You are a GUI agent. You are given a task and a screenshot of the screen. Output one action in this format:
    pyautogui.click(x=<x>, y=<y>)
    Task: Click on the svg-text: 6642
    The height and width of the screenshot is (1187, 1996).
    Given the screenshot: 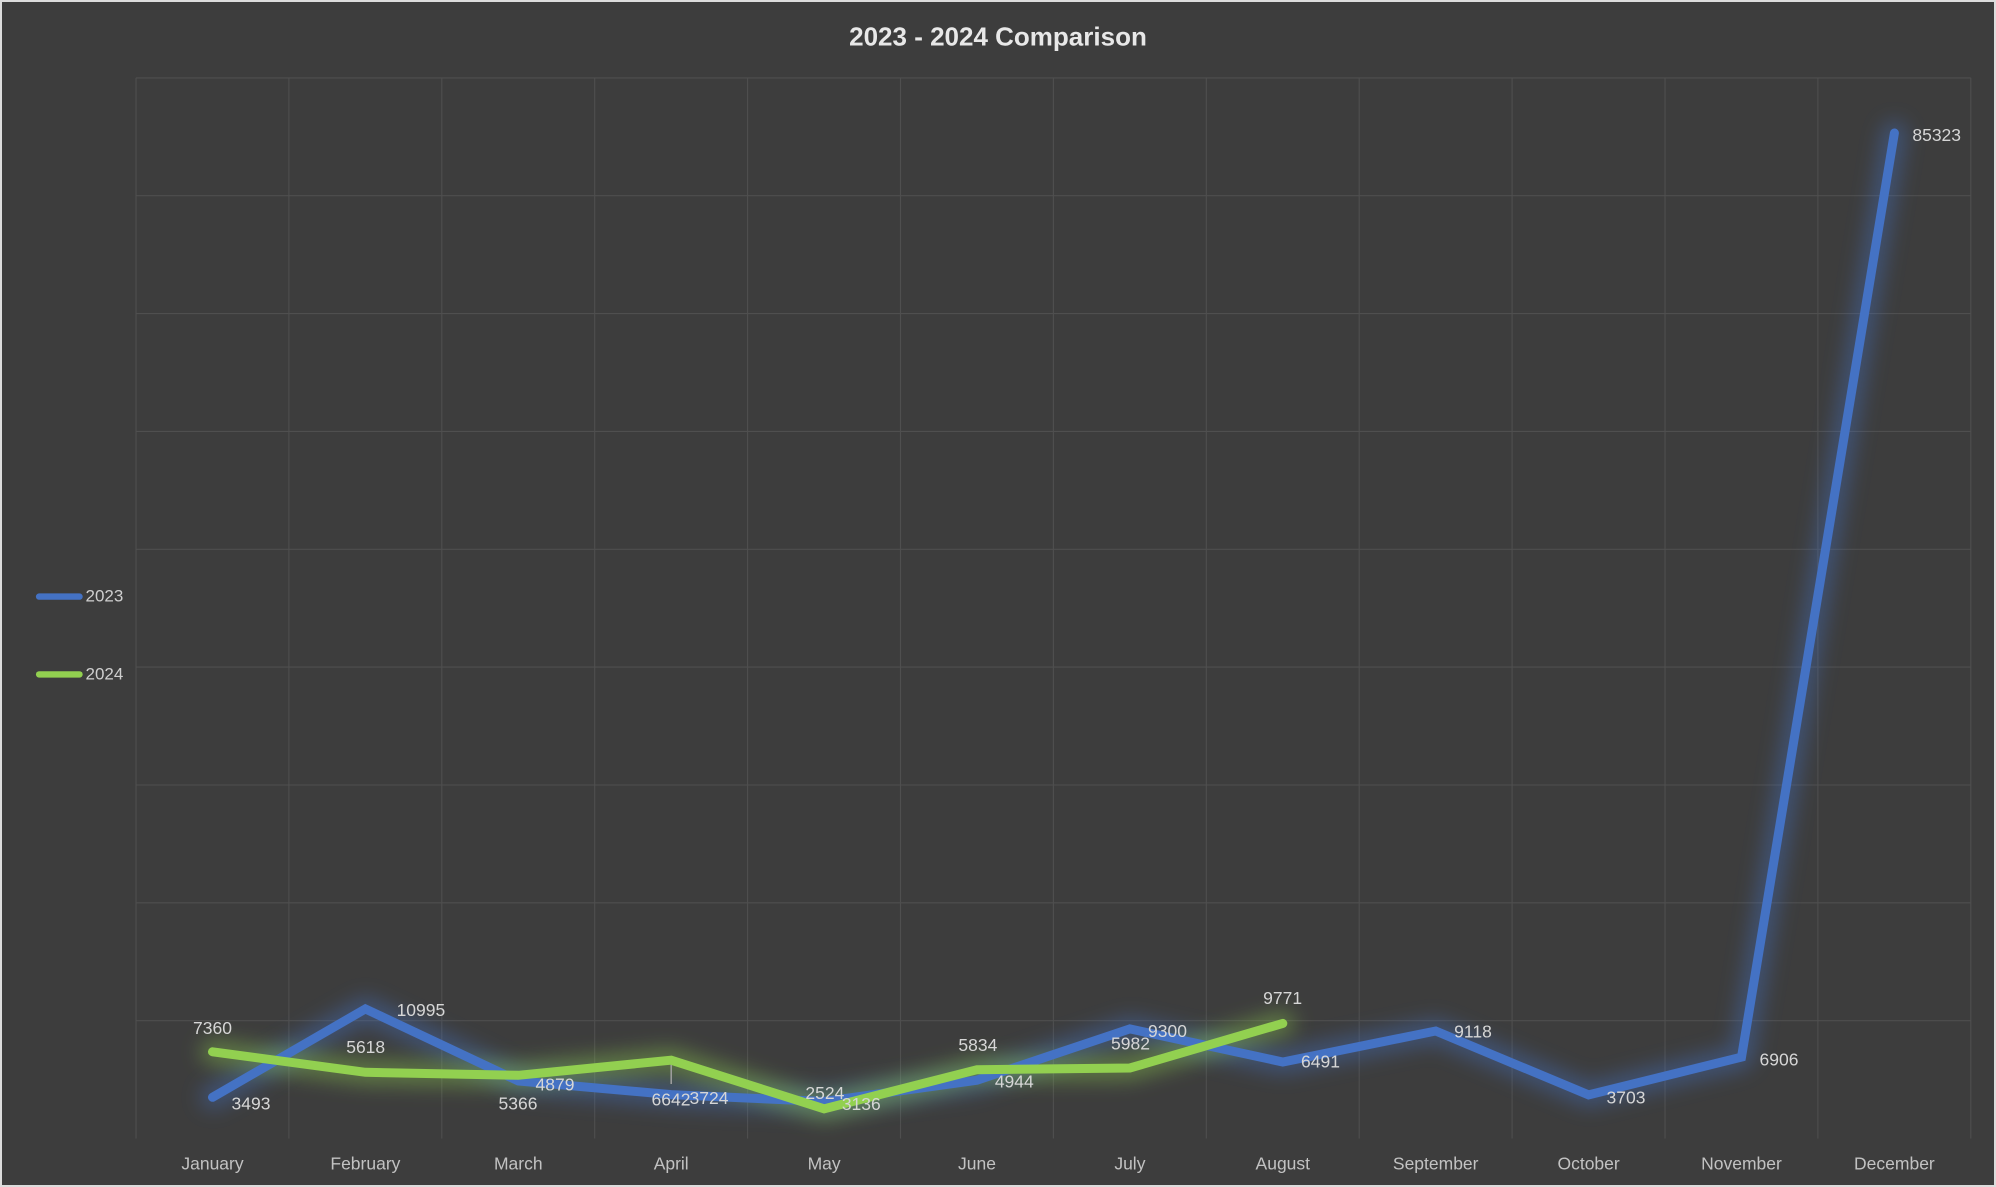 What is the action you would take?
    pyautogui.click(x=671, y=1100)
    